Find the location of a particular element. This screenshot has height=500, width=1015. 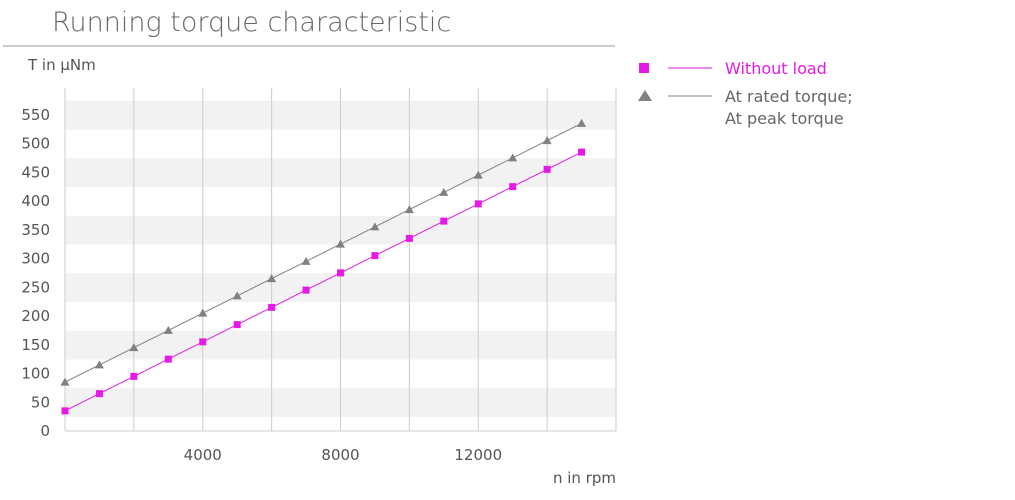

legend-label: At peak torque is located at coordinates (784, 118).